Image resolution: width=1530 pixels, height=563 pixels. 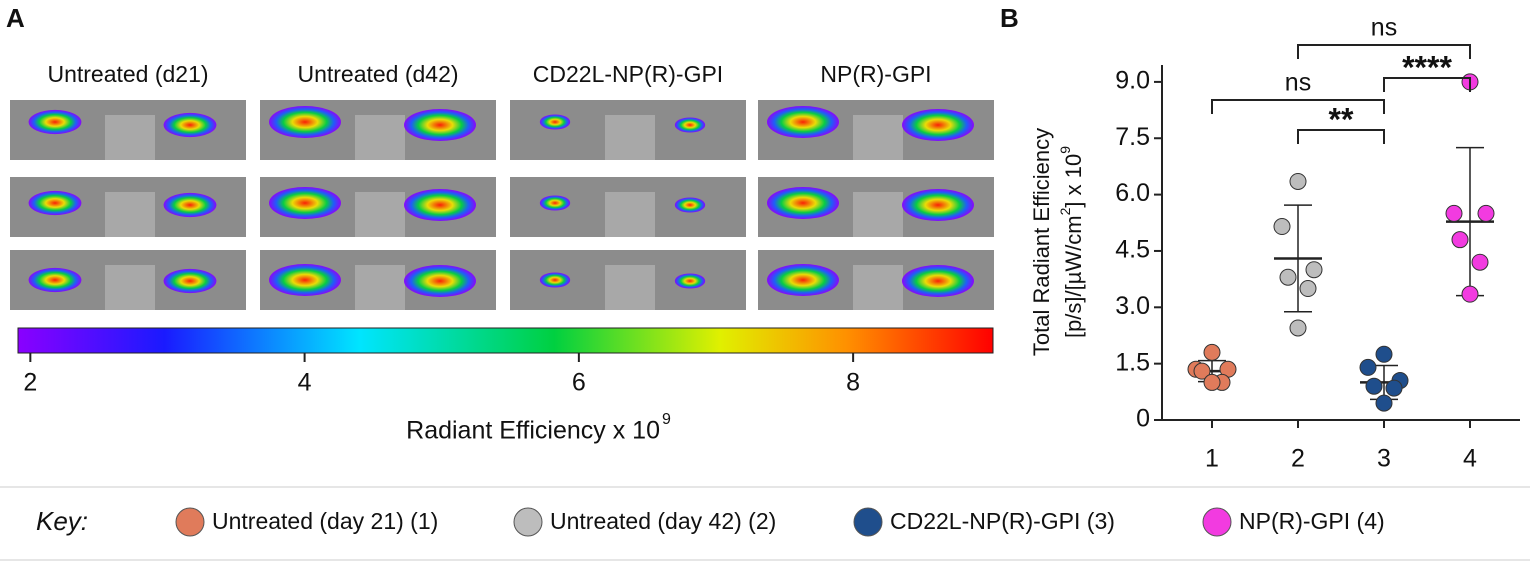 What do you see at coordinates (875, 74) in the screenshot?
I see `column-label: NP(R)-GPI` at bounding box center [875, 74].